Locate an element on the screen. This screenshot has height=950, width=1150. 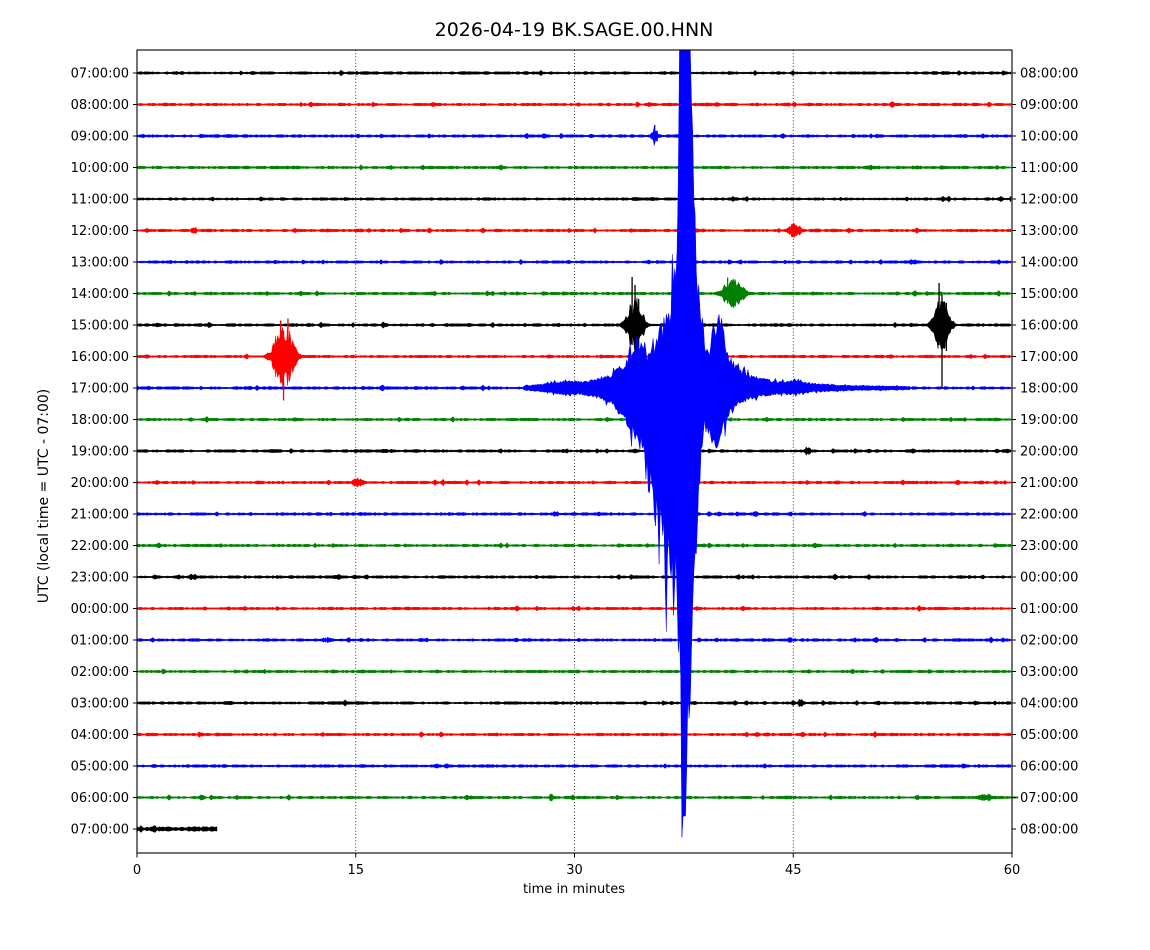
utc-time-label-23: 06:00:00 is located at coordinates (100, 798).